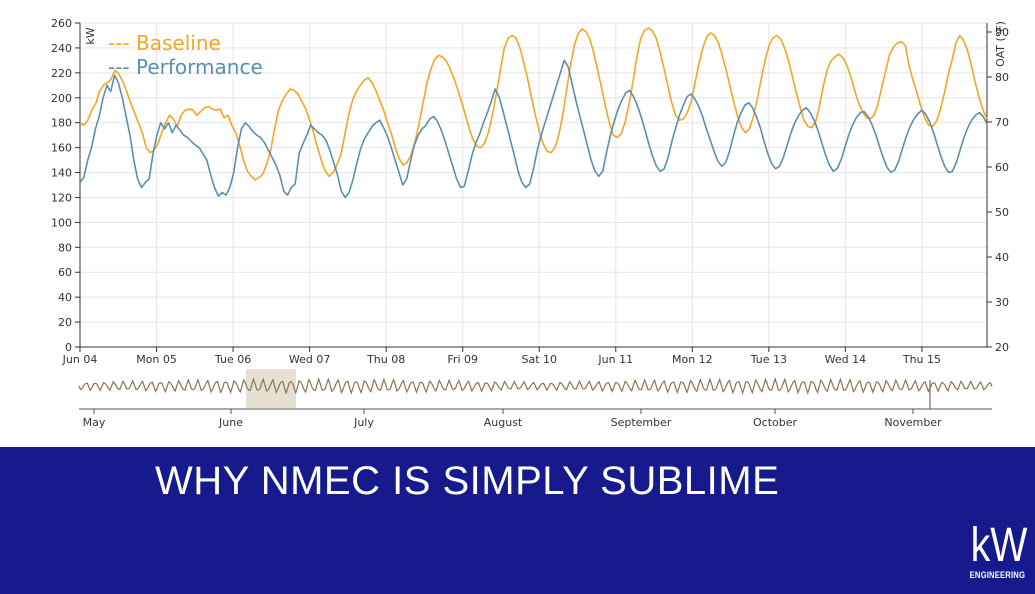 The width and height of the screenshot is (1035, 594). I want to click on tick-label-left: 120, so click(61, 197).